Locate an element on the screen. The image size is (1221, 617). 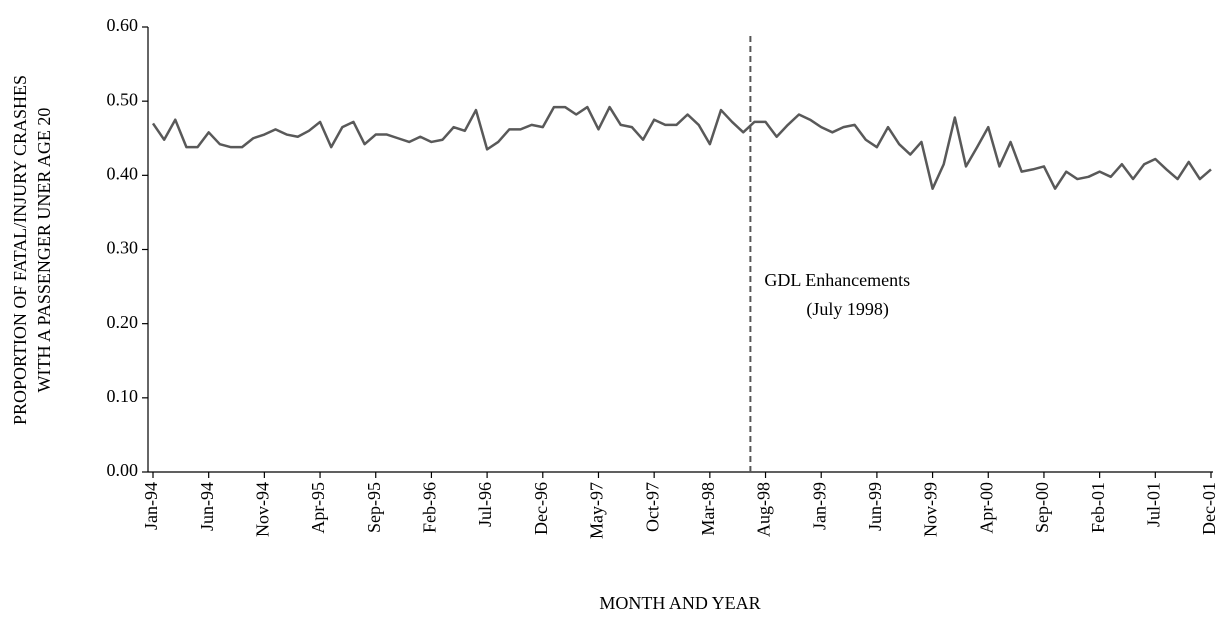
y-tick-label: 0.40 is located at coordinates (123, 173).